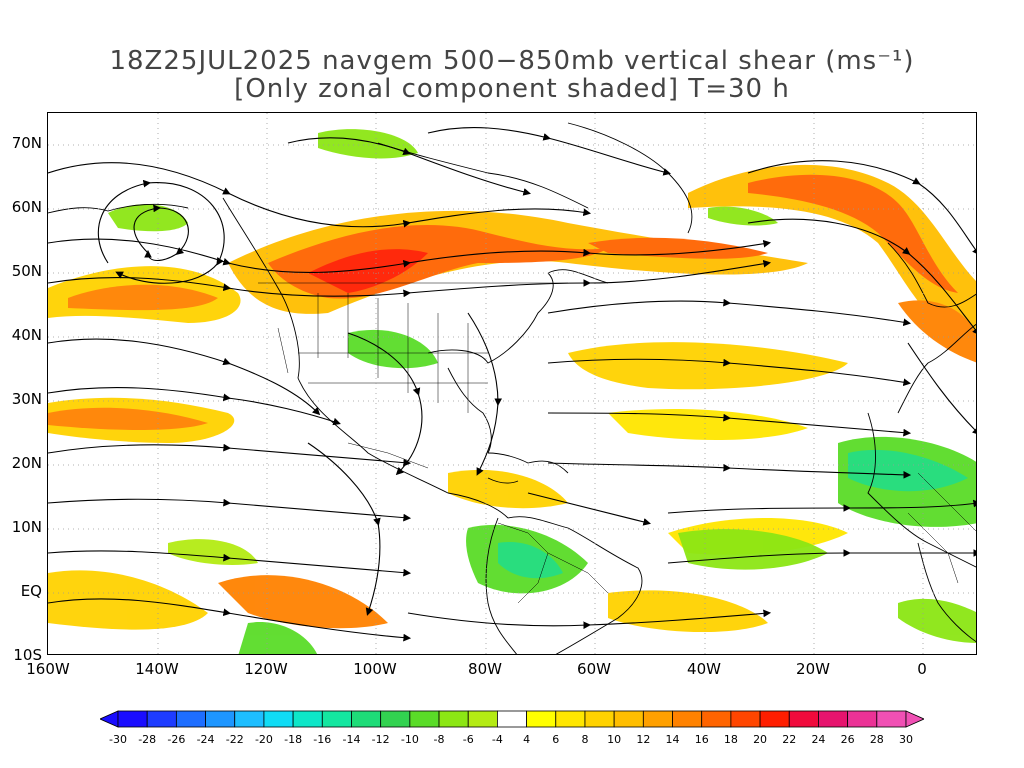  I want to click on colorbar-tick-label: 16, so click(701, 739).